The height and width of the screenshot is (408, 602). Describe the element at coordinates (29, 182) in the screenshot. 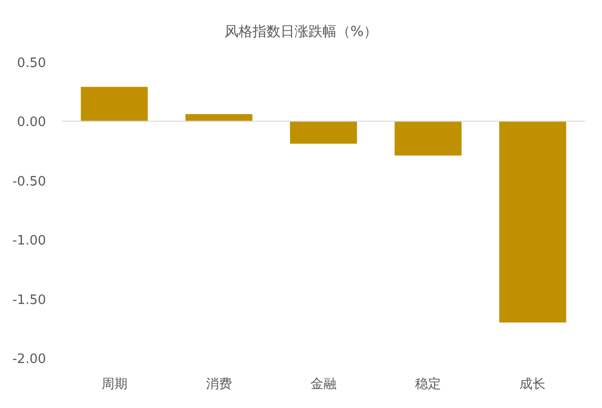

I see `y-tick-label: -0.50` at that location.